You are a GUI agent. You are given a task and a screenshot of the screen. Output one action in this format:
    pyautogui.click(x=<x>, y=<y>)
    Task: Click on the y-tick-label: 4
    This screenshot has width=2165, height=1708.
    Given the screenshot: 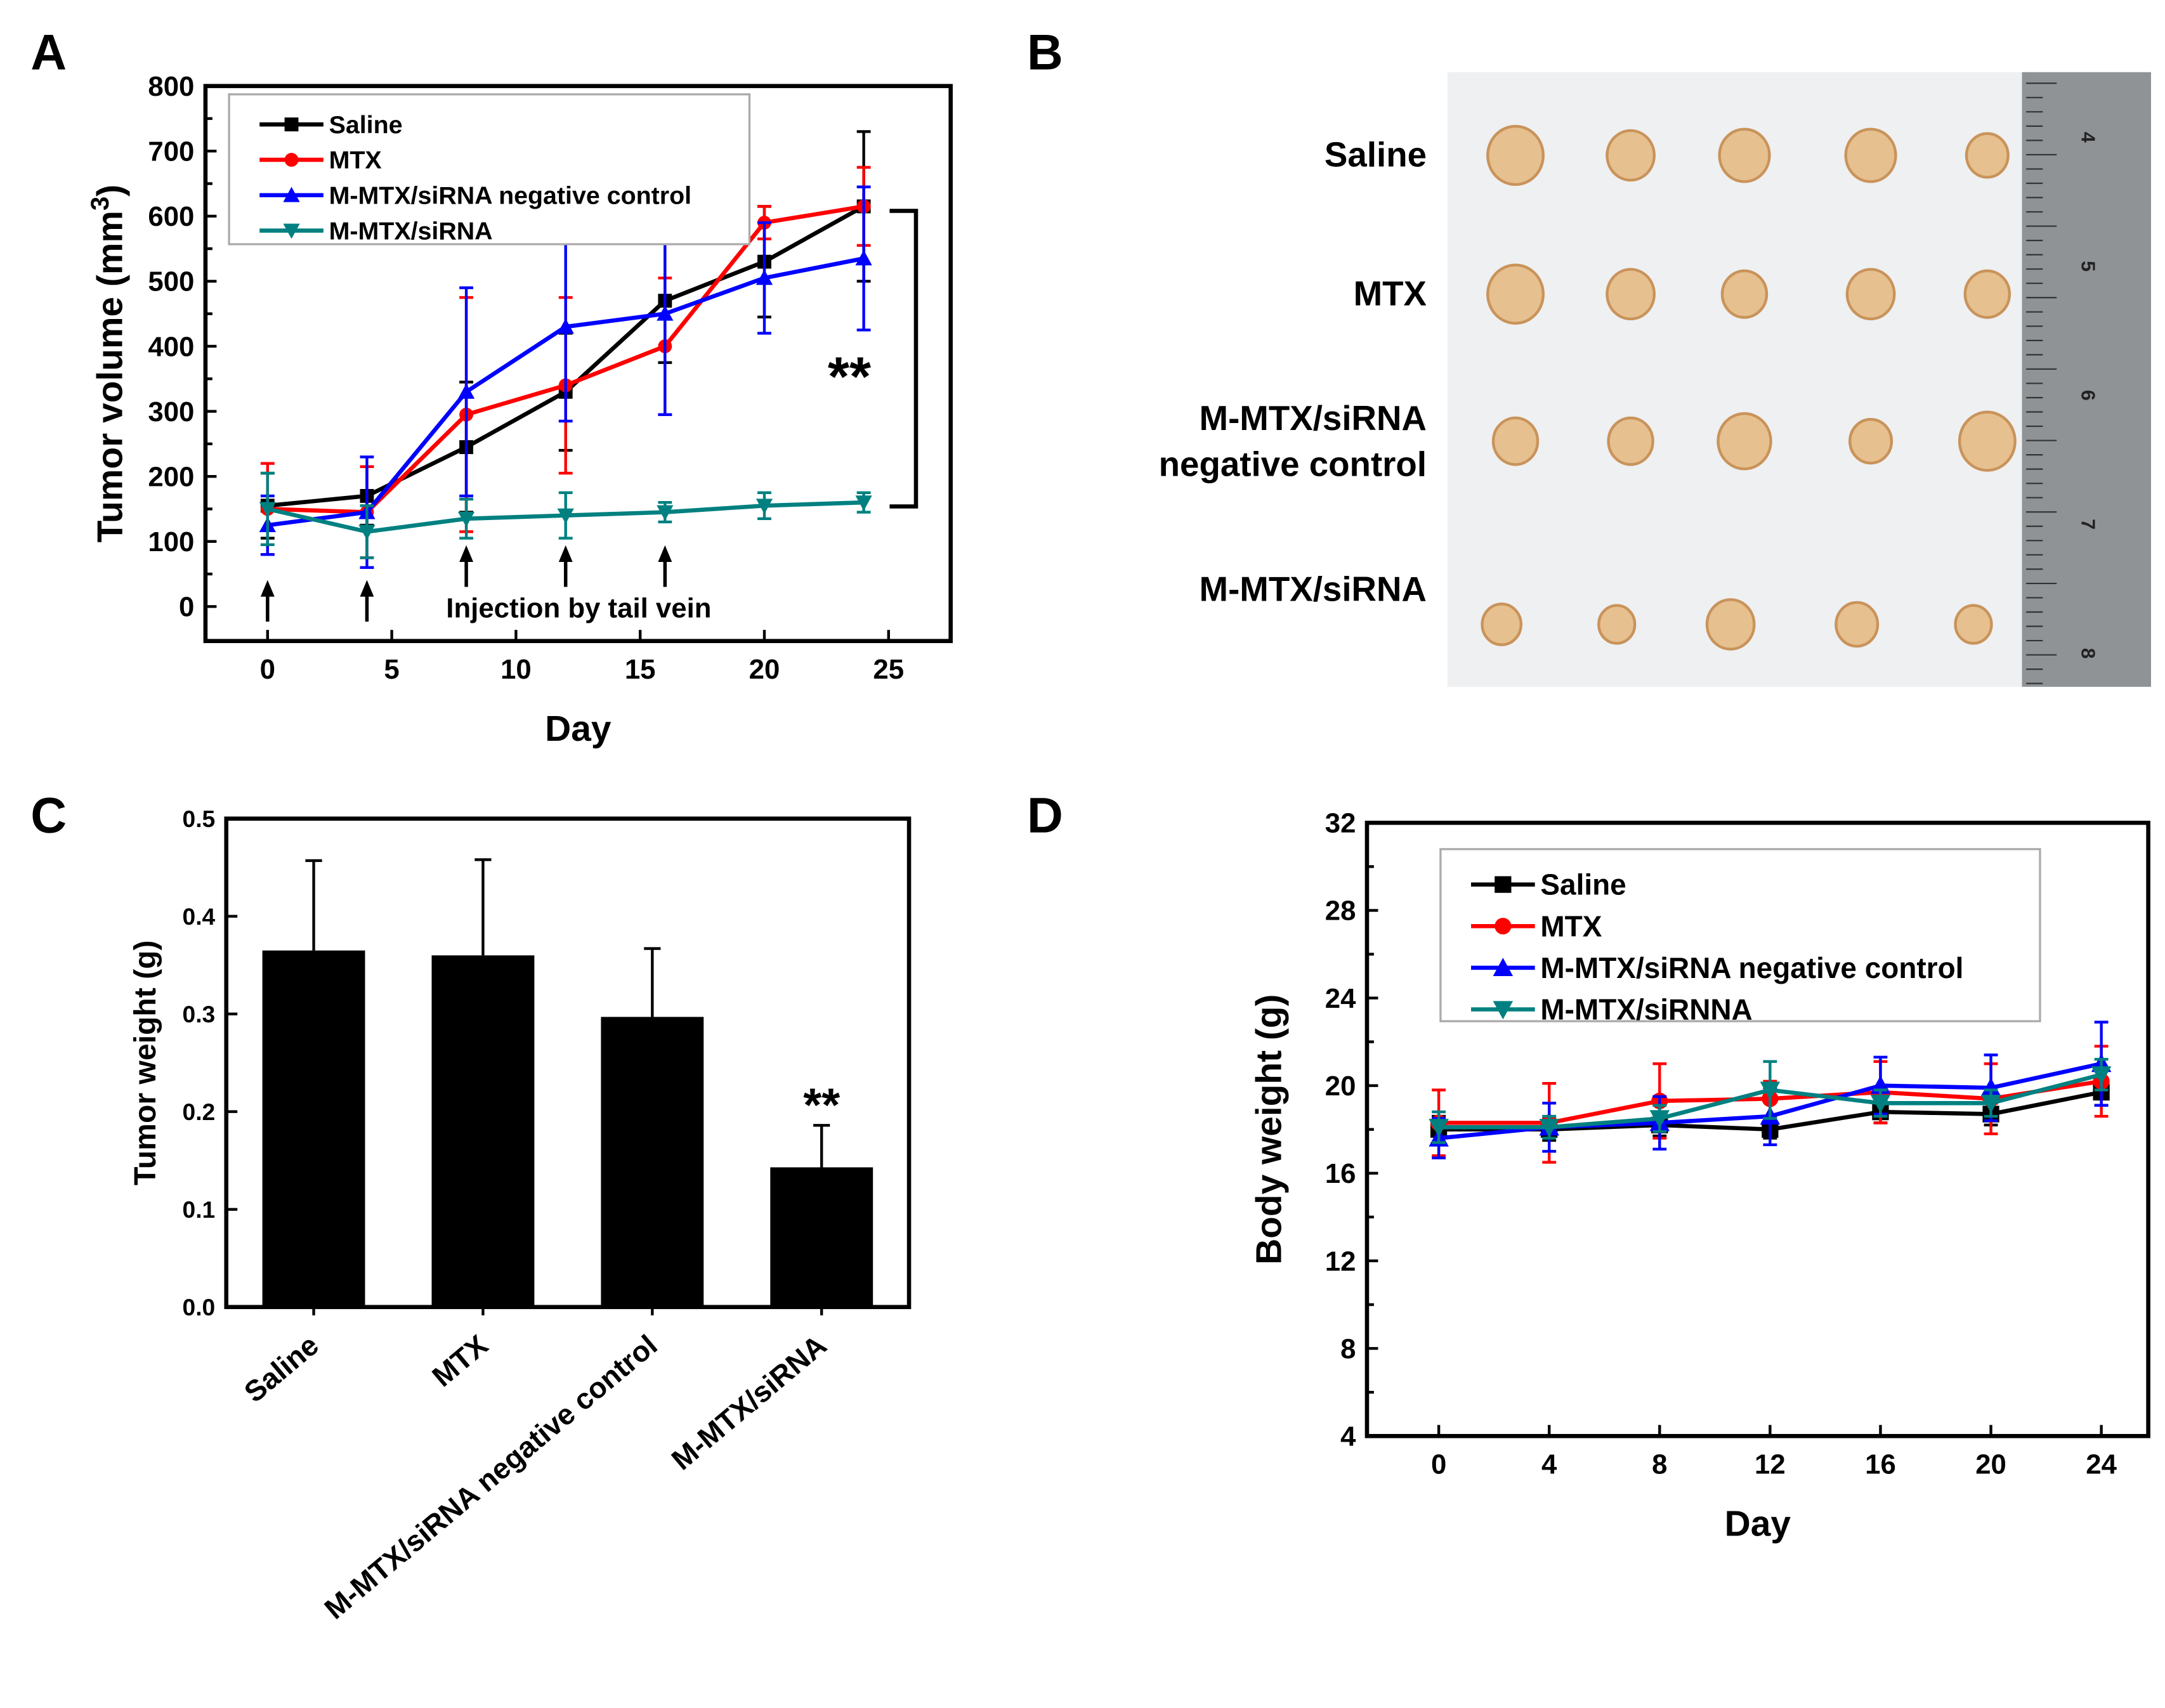 What is the action you would take?
    pyautogui.click(x=1348, y=1436)
    